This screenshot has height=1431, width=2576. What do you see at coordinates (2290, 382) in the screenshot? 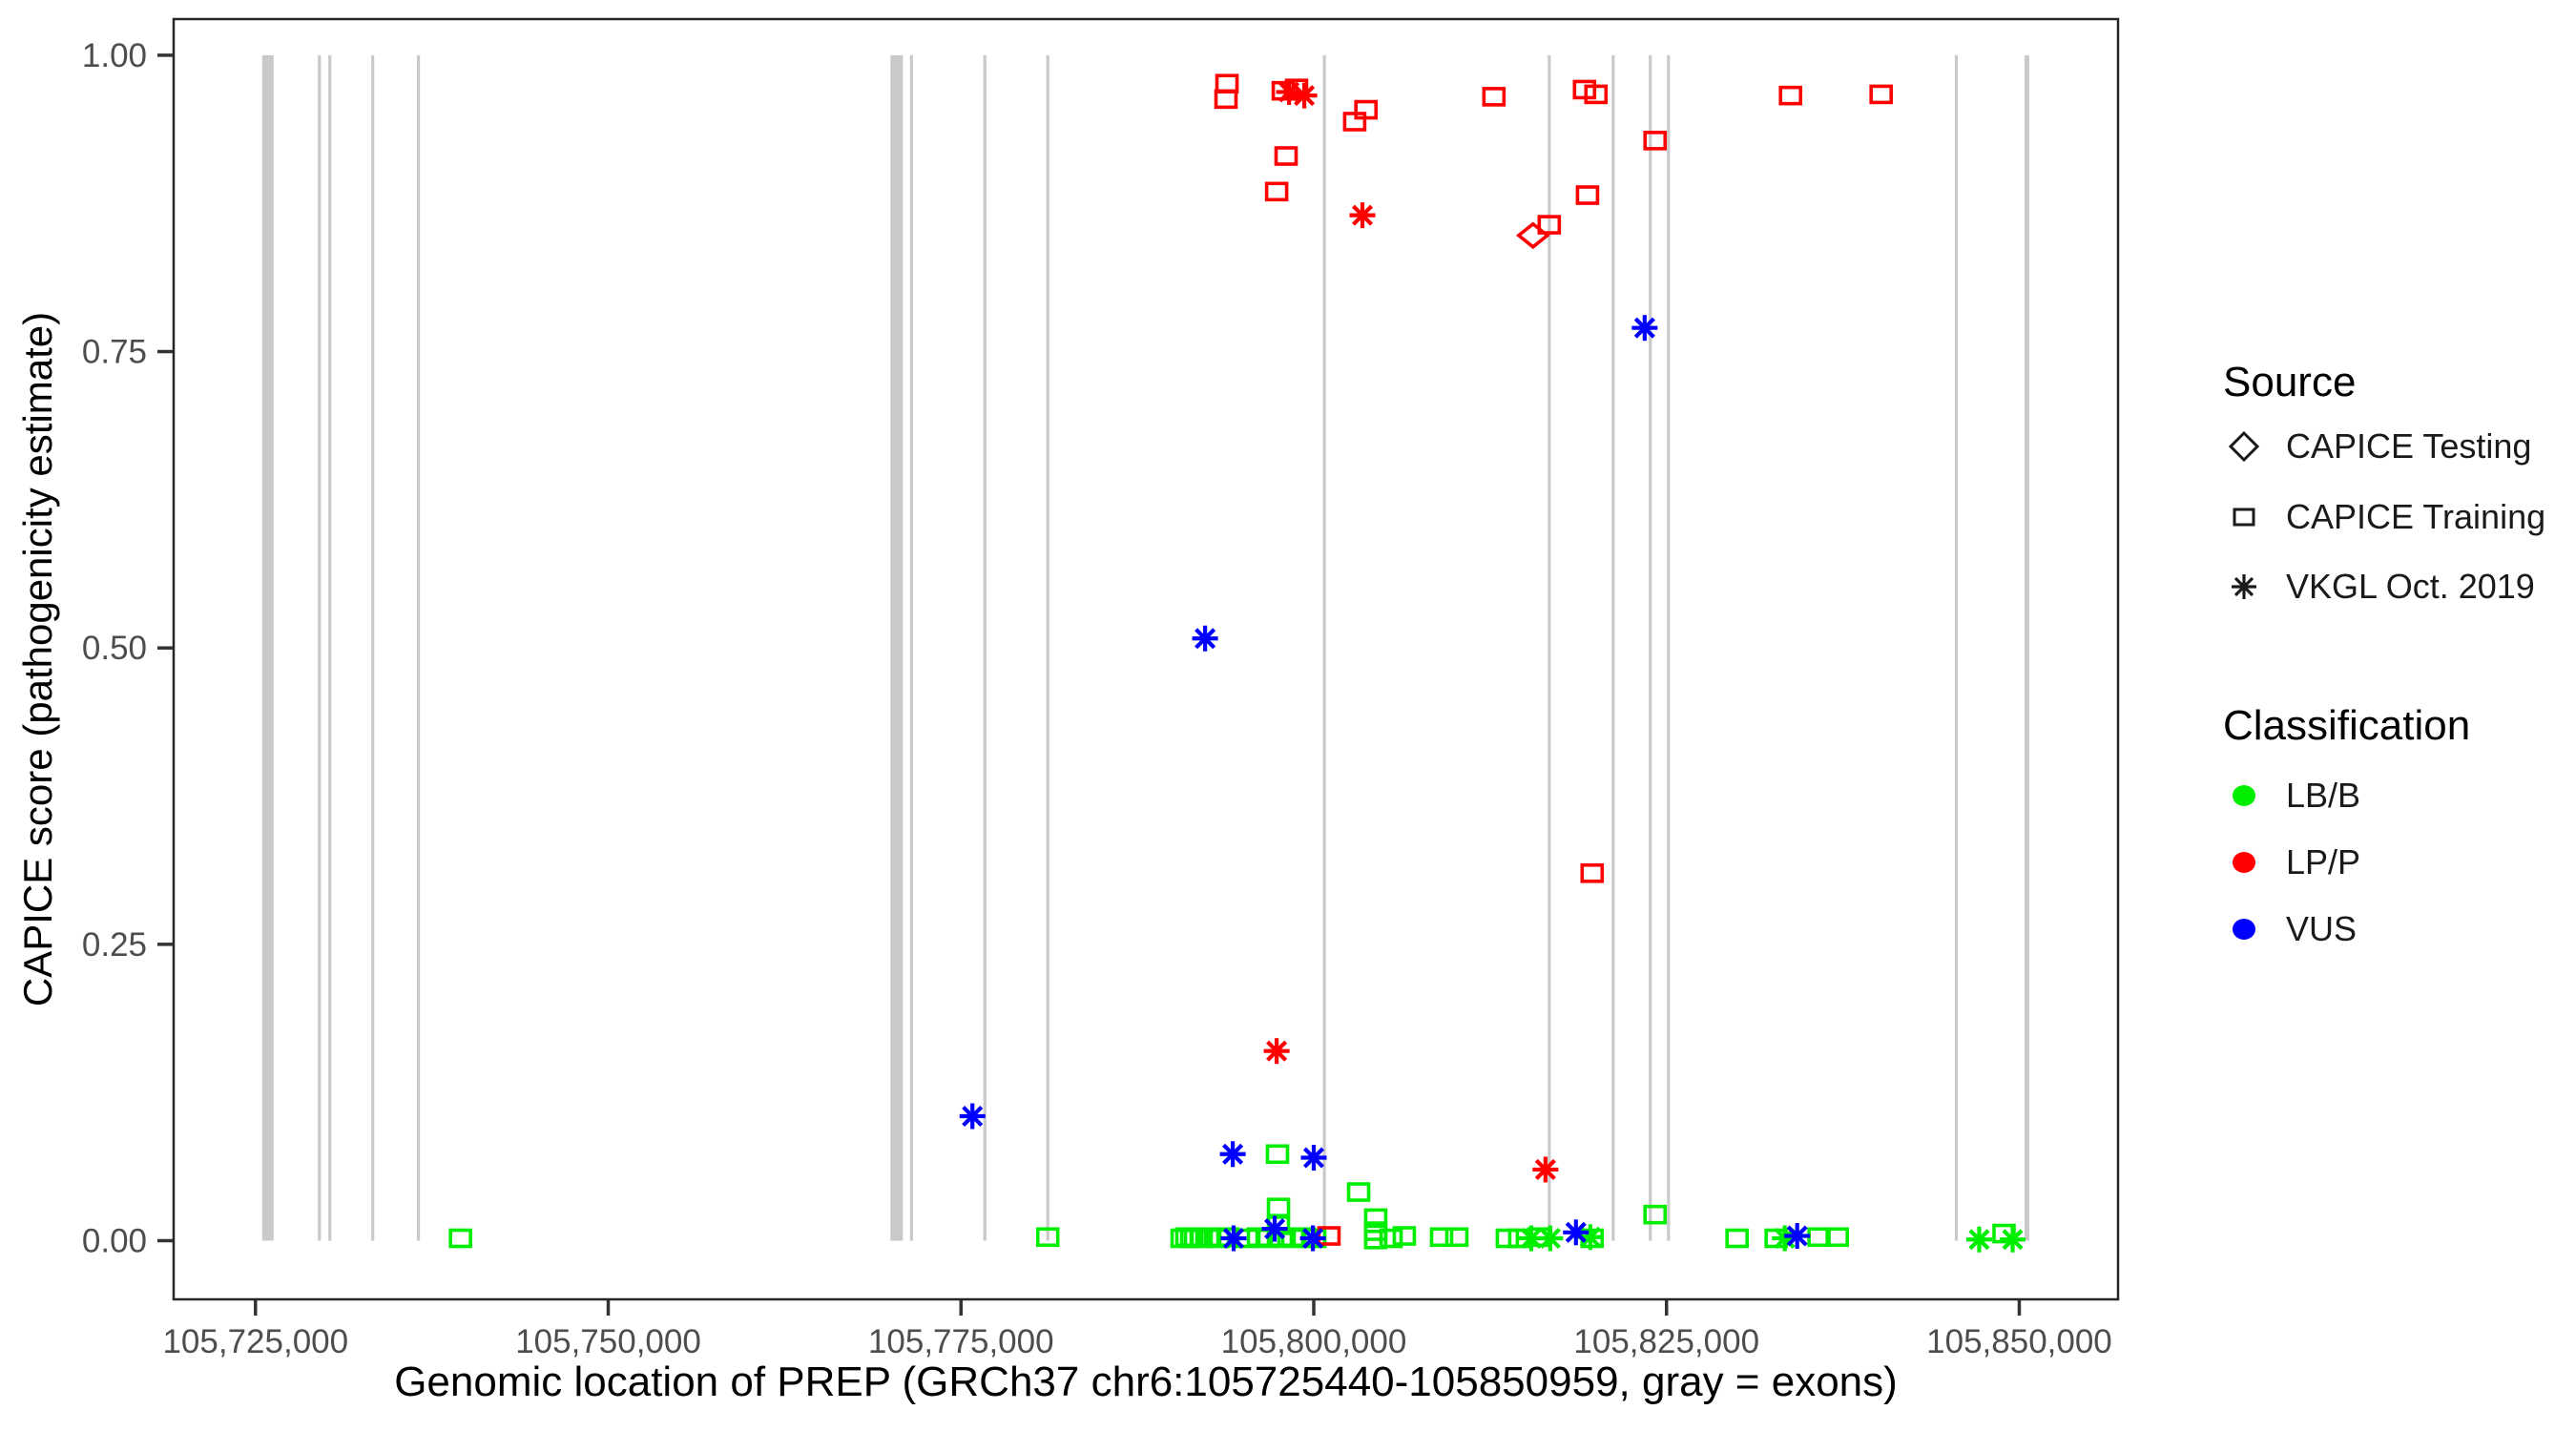
I see `legend-source-title: Source` at bounding box center [2290, 382].